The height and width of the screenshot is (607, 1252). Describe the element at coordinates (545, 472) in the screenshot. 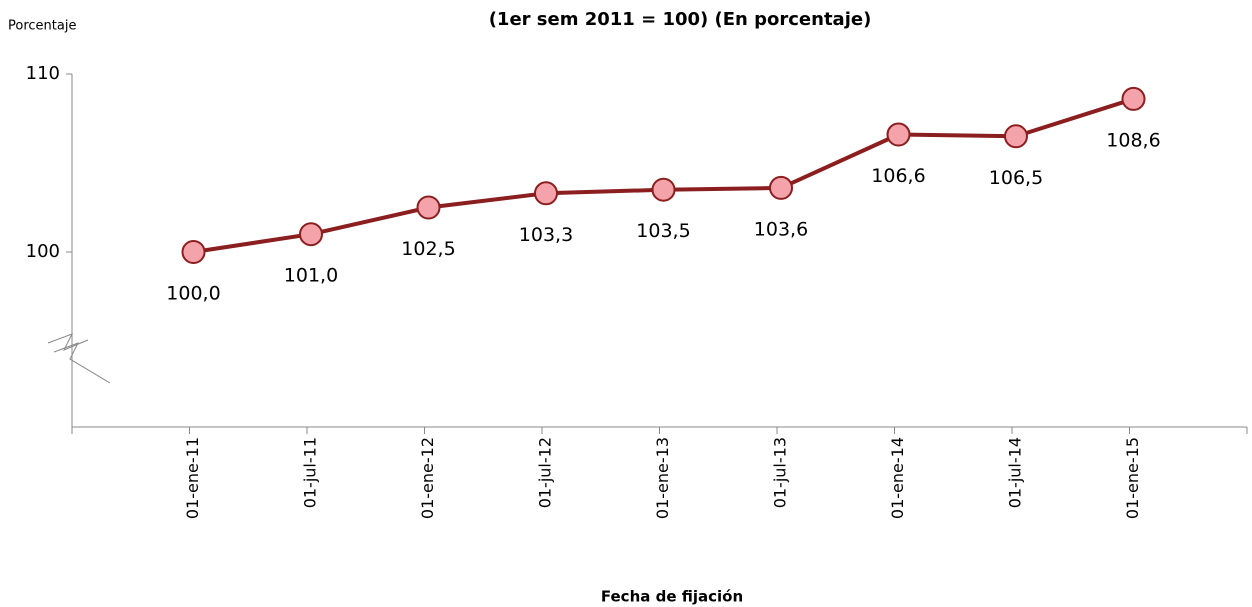

I see `x-tick-label: 01-jul-12` at that location.